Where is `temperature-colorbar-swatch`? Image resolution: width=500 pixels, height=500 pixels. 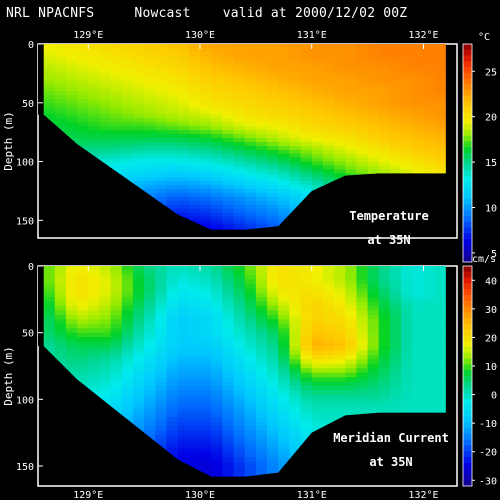 temperature-colorbar-swatch is located at coordinates (467, 110).